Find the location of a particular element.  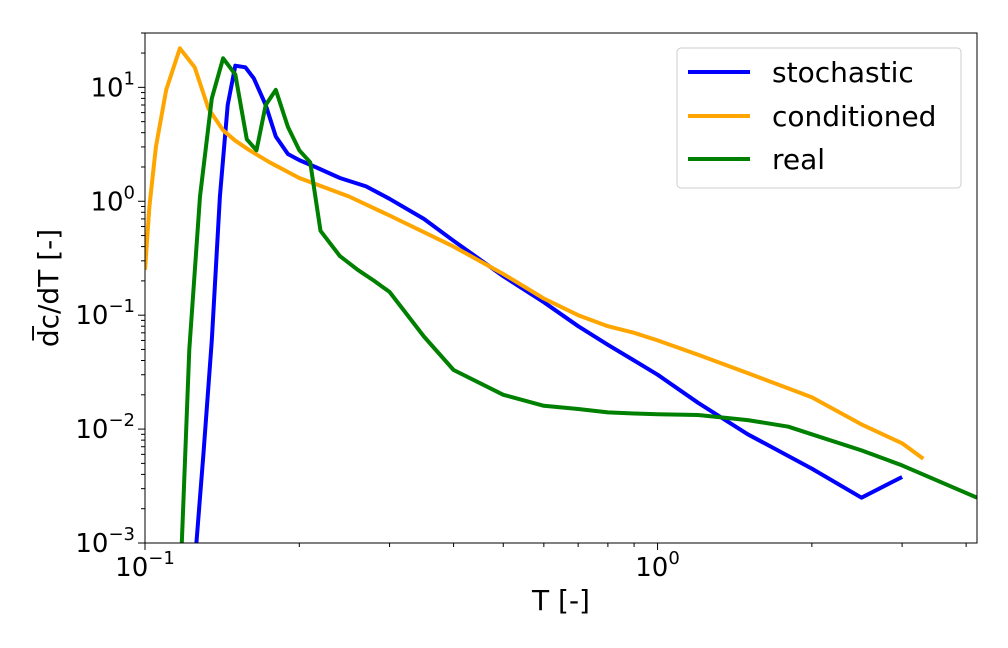

x-axis-label: T [-] is located at coordinates (560, 600).